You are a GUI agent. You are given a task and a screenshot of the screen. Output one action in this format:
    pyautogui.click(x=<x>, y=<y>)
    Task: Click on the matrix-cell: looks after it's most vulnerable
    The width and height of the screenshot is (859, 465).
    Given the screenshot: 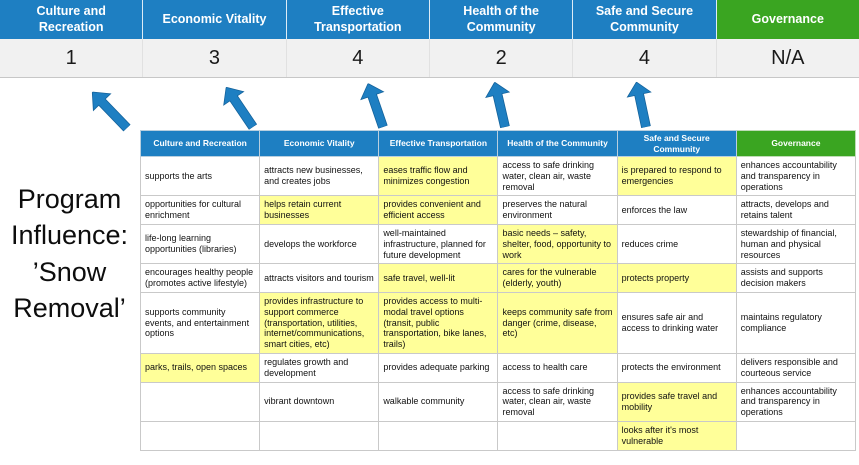 What is the action you would take?
    pyautogui.click(x=676, y=435)
    